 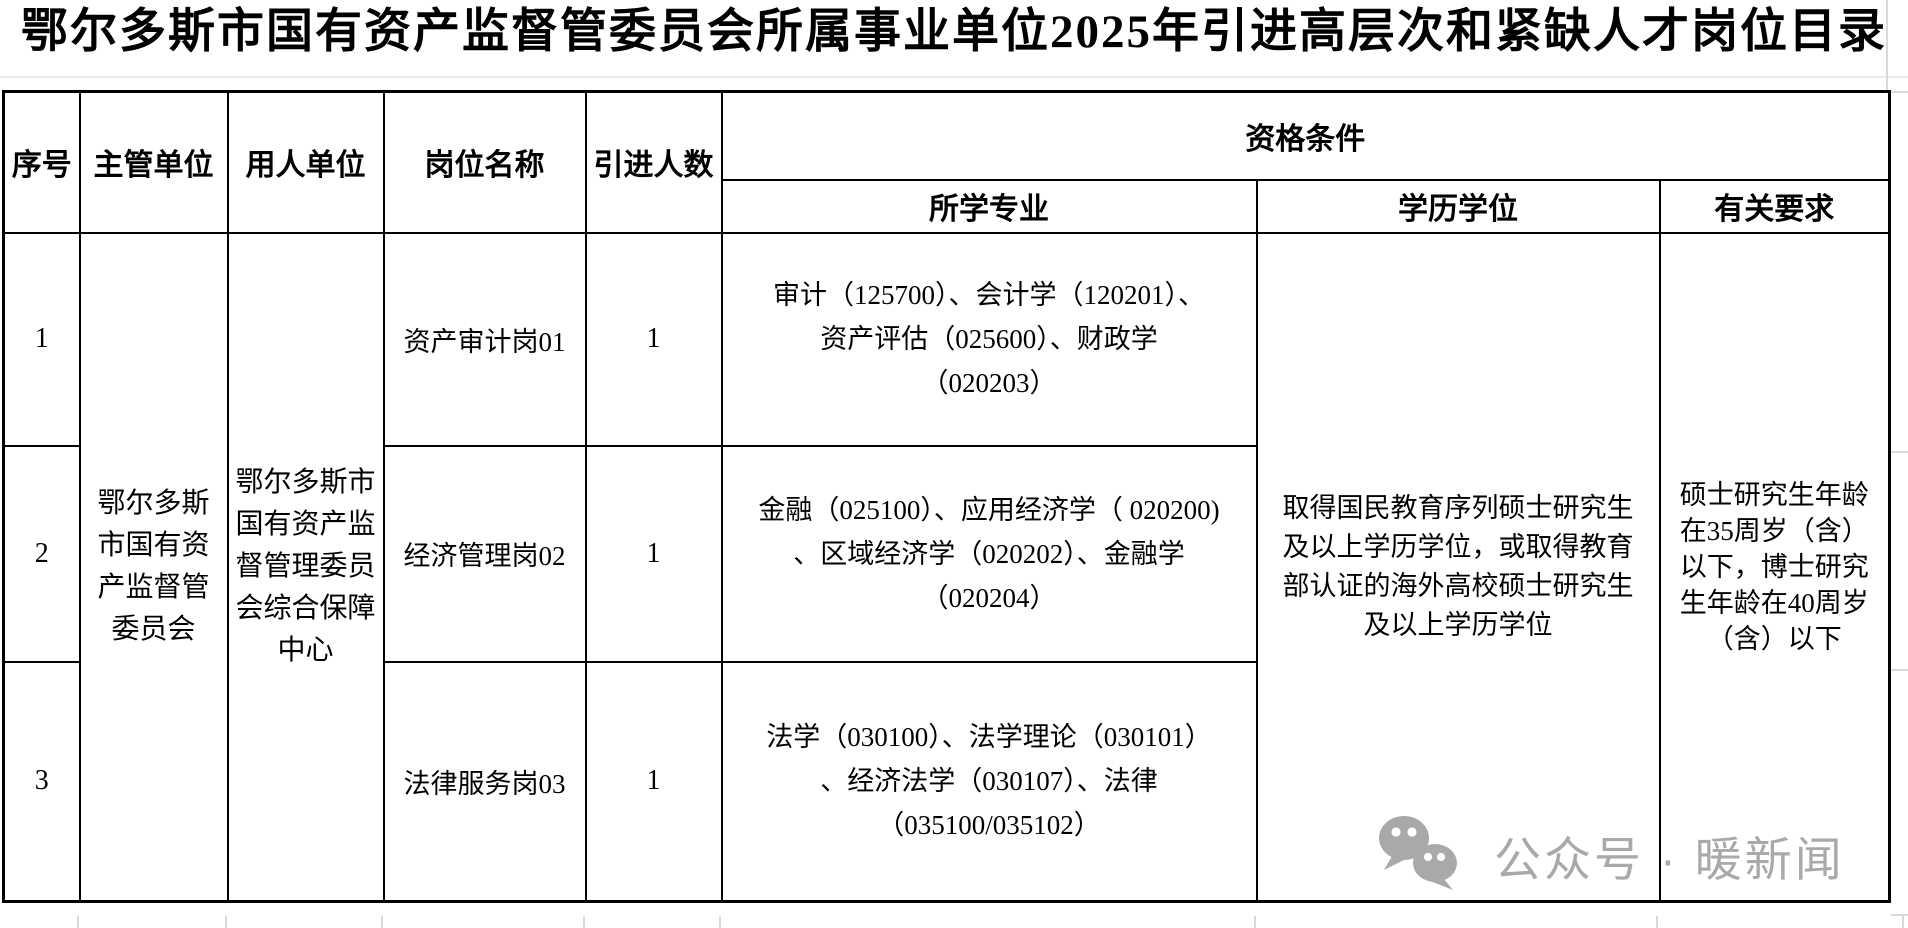 I want to click on row3-index: 3, so click(x=41, y=781).